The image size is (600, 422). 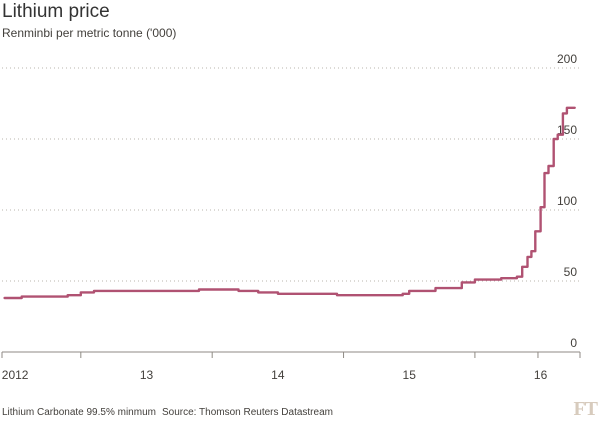 I want to click on xtick-label-13: 13, so click(x=147, y=375).